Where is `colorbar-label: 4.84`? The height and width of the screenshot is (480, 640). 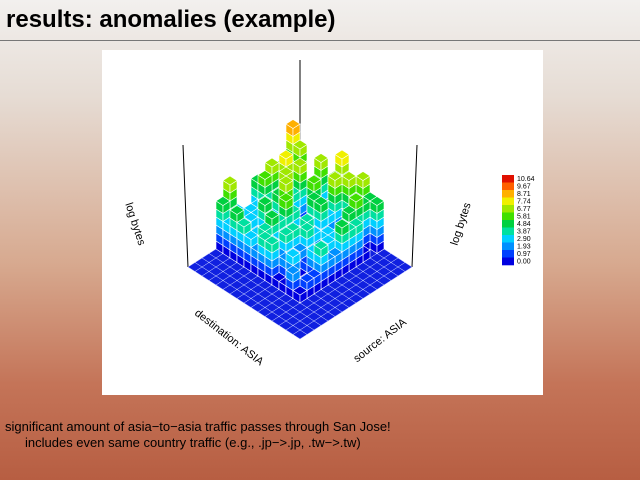
colorbar-label: 4.84 is located at coordinates (524, 224).